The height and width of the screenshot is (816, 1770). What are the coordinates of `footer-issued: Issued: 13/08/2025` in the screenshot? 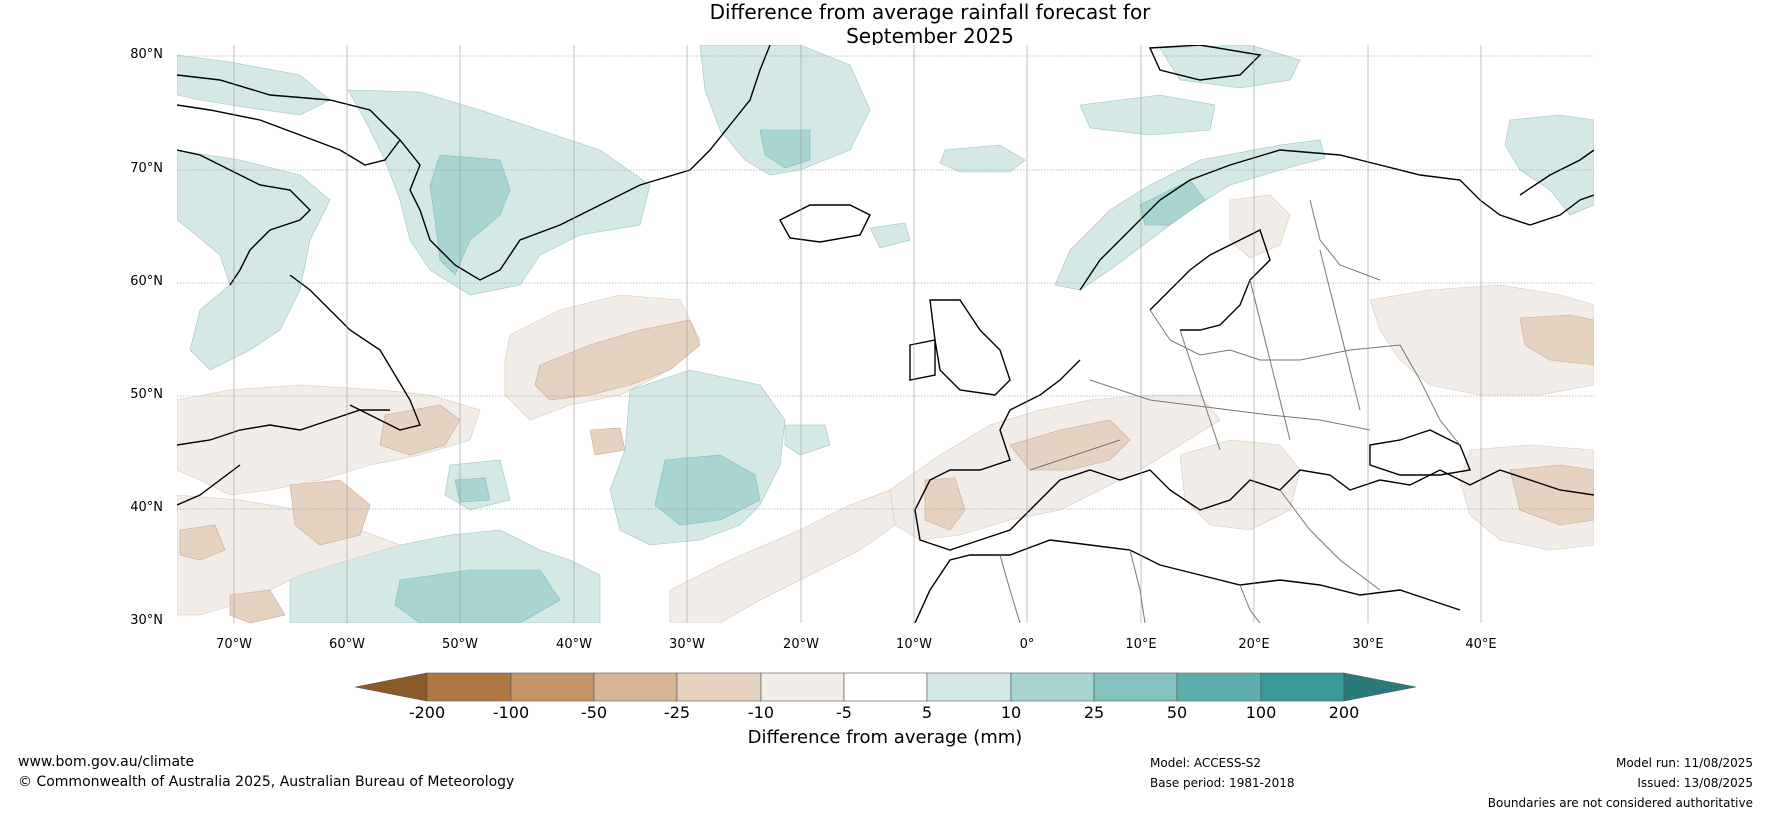 It's located at (1695, 783).